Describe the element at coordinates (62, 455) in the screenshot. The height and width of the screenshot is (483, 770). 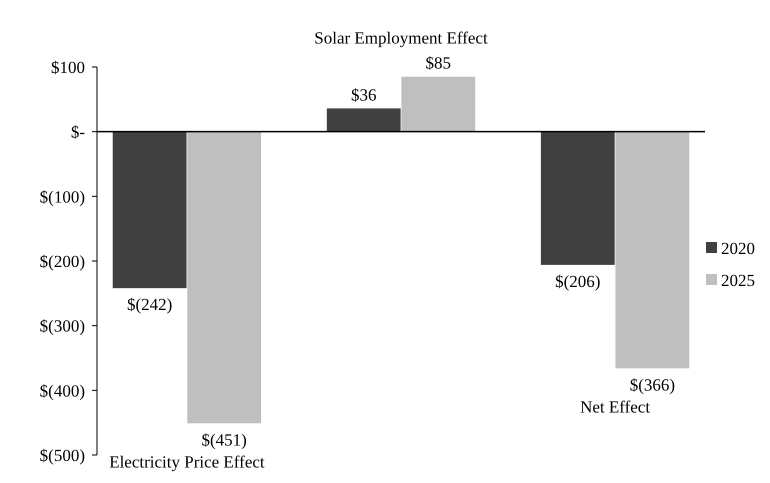
I see `y-tick-label: $(500)` at that location.